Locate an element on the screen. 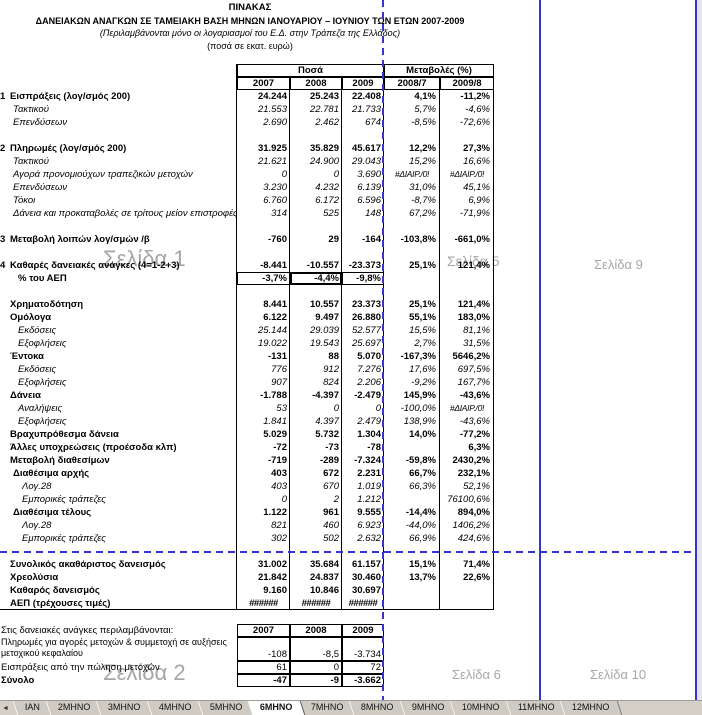  value-cell: 26.880 is located at coordinates (366, 317).